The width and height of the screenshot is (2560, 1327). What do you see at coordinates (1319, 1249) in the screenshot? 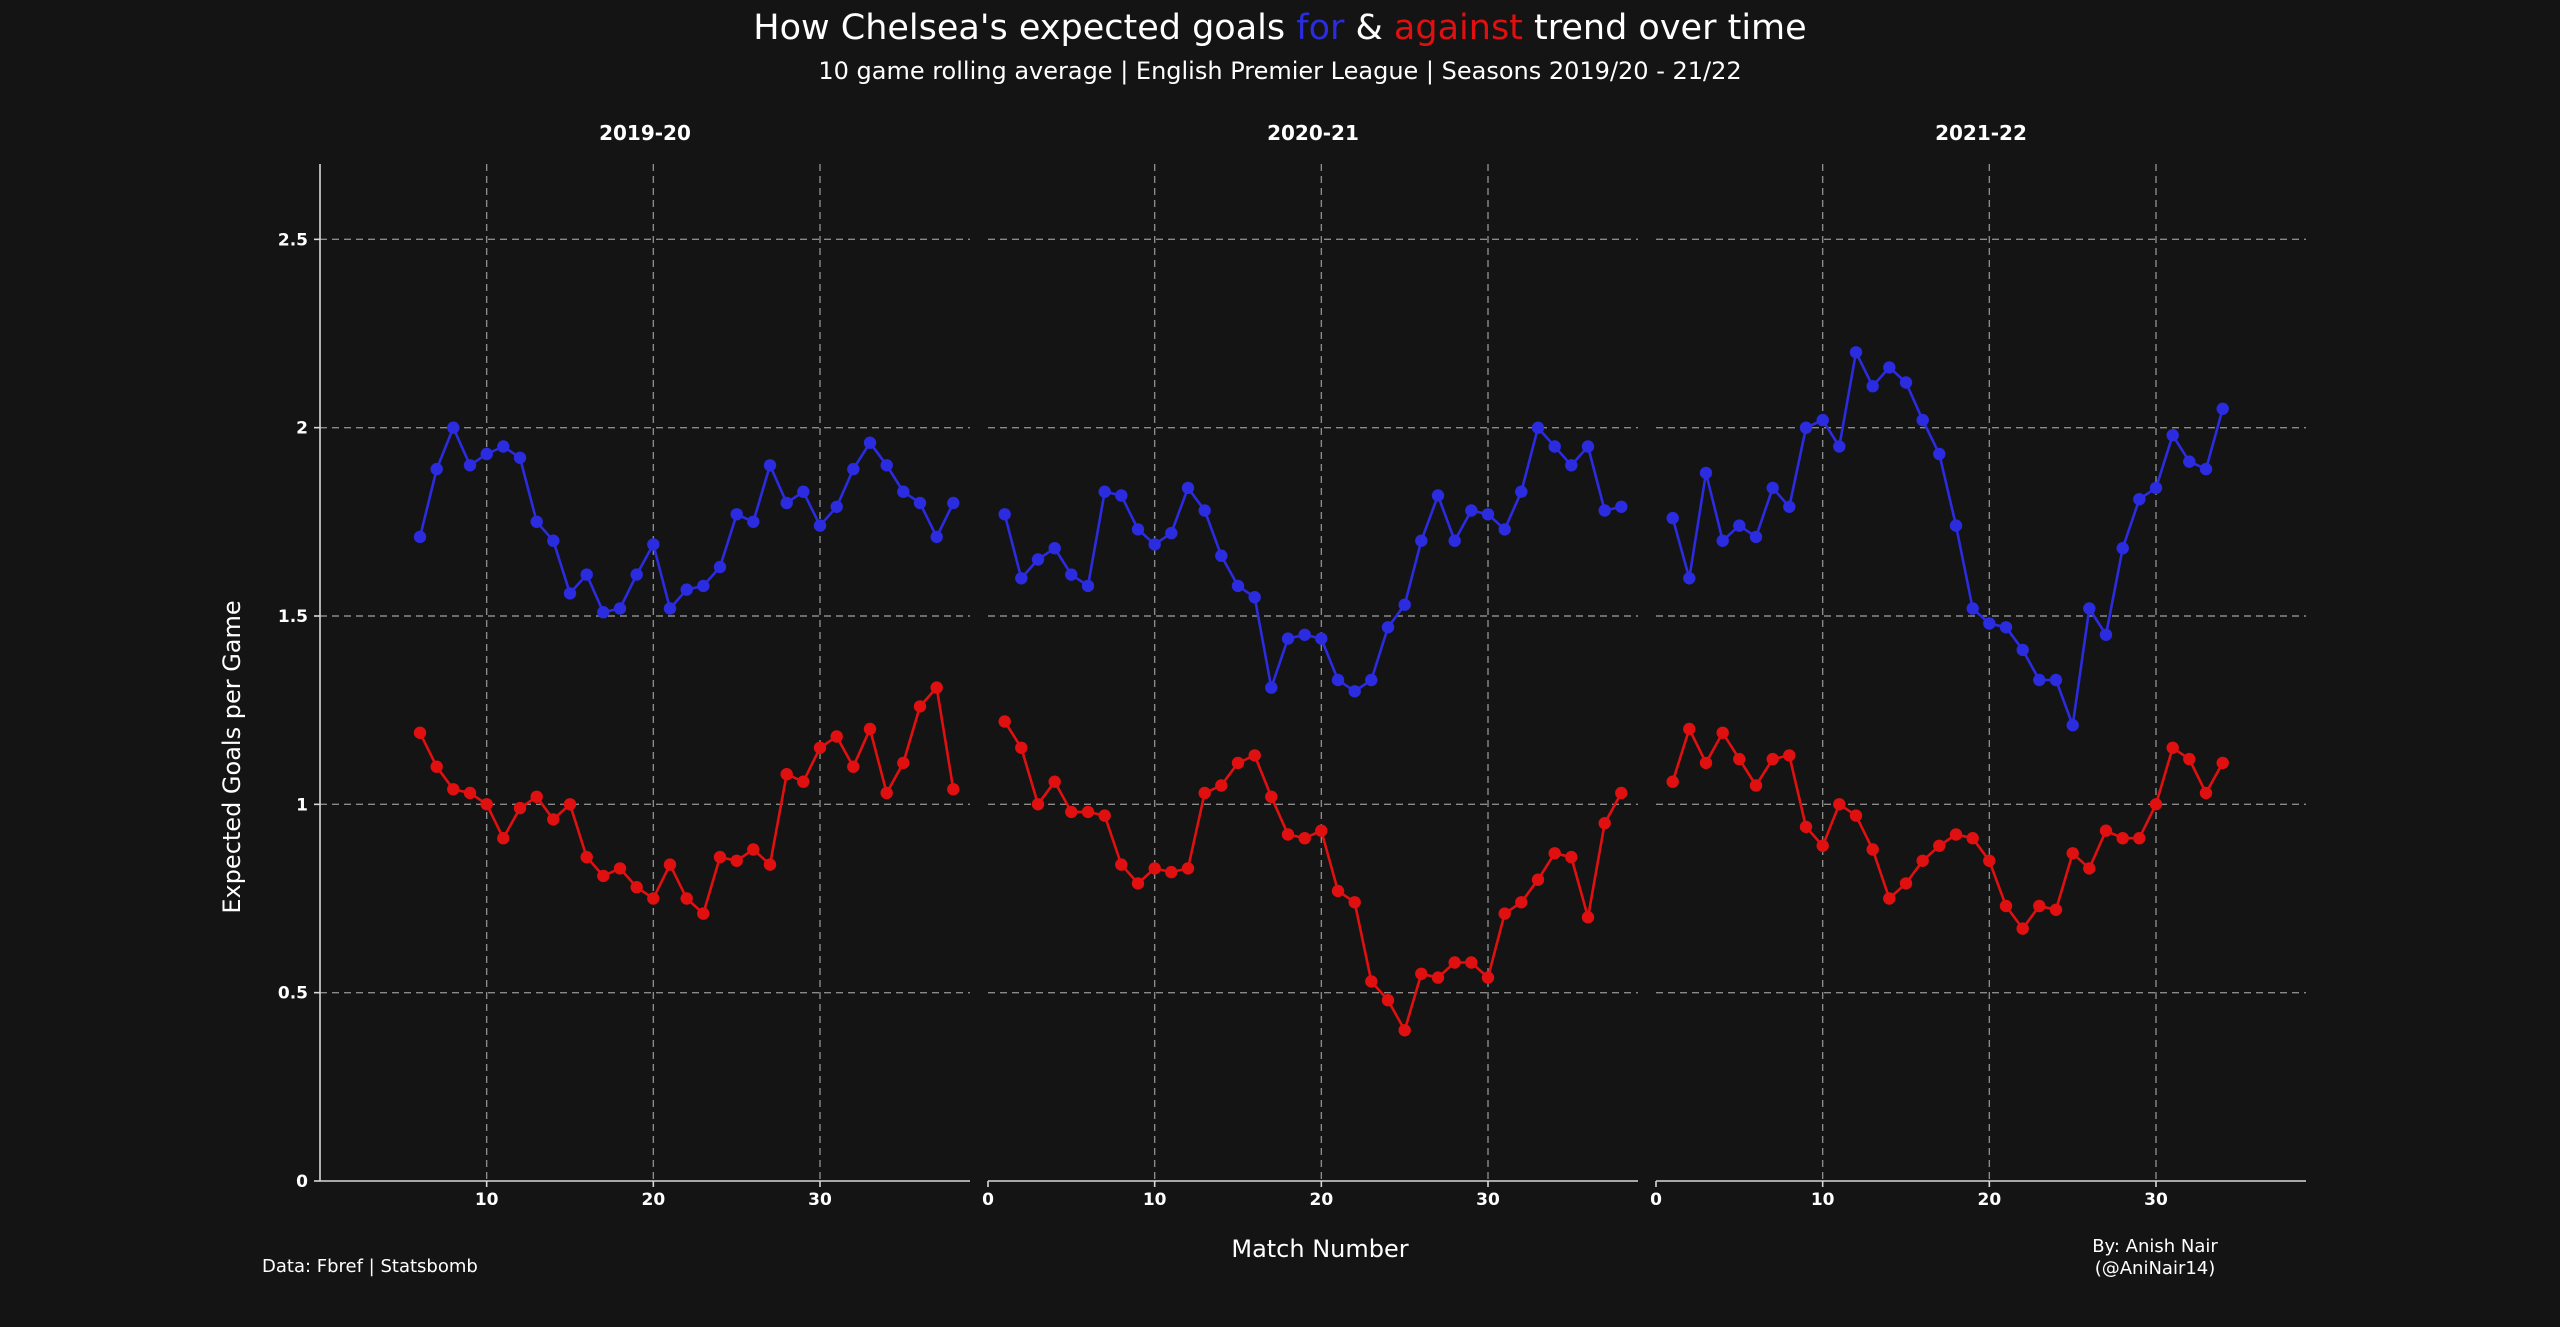
I see `x-axis-title: Match Number` at bounding box center [1319, 1249].